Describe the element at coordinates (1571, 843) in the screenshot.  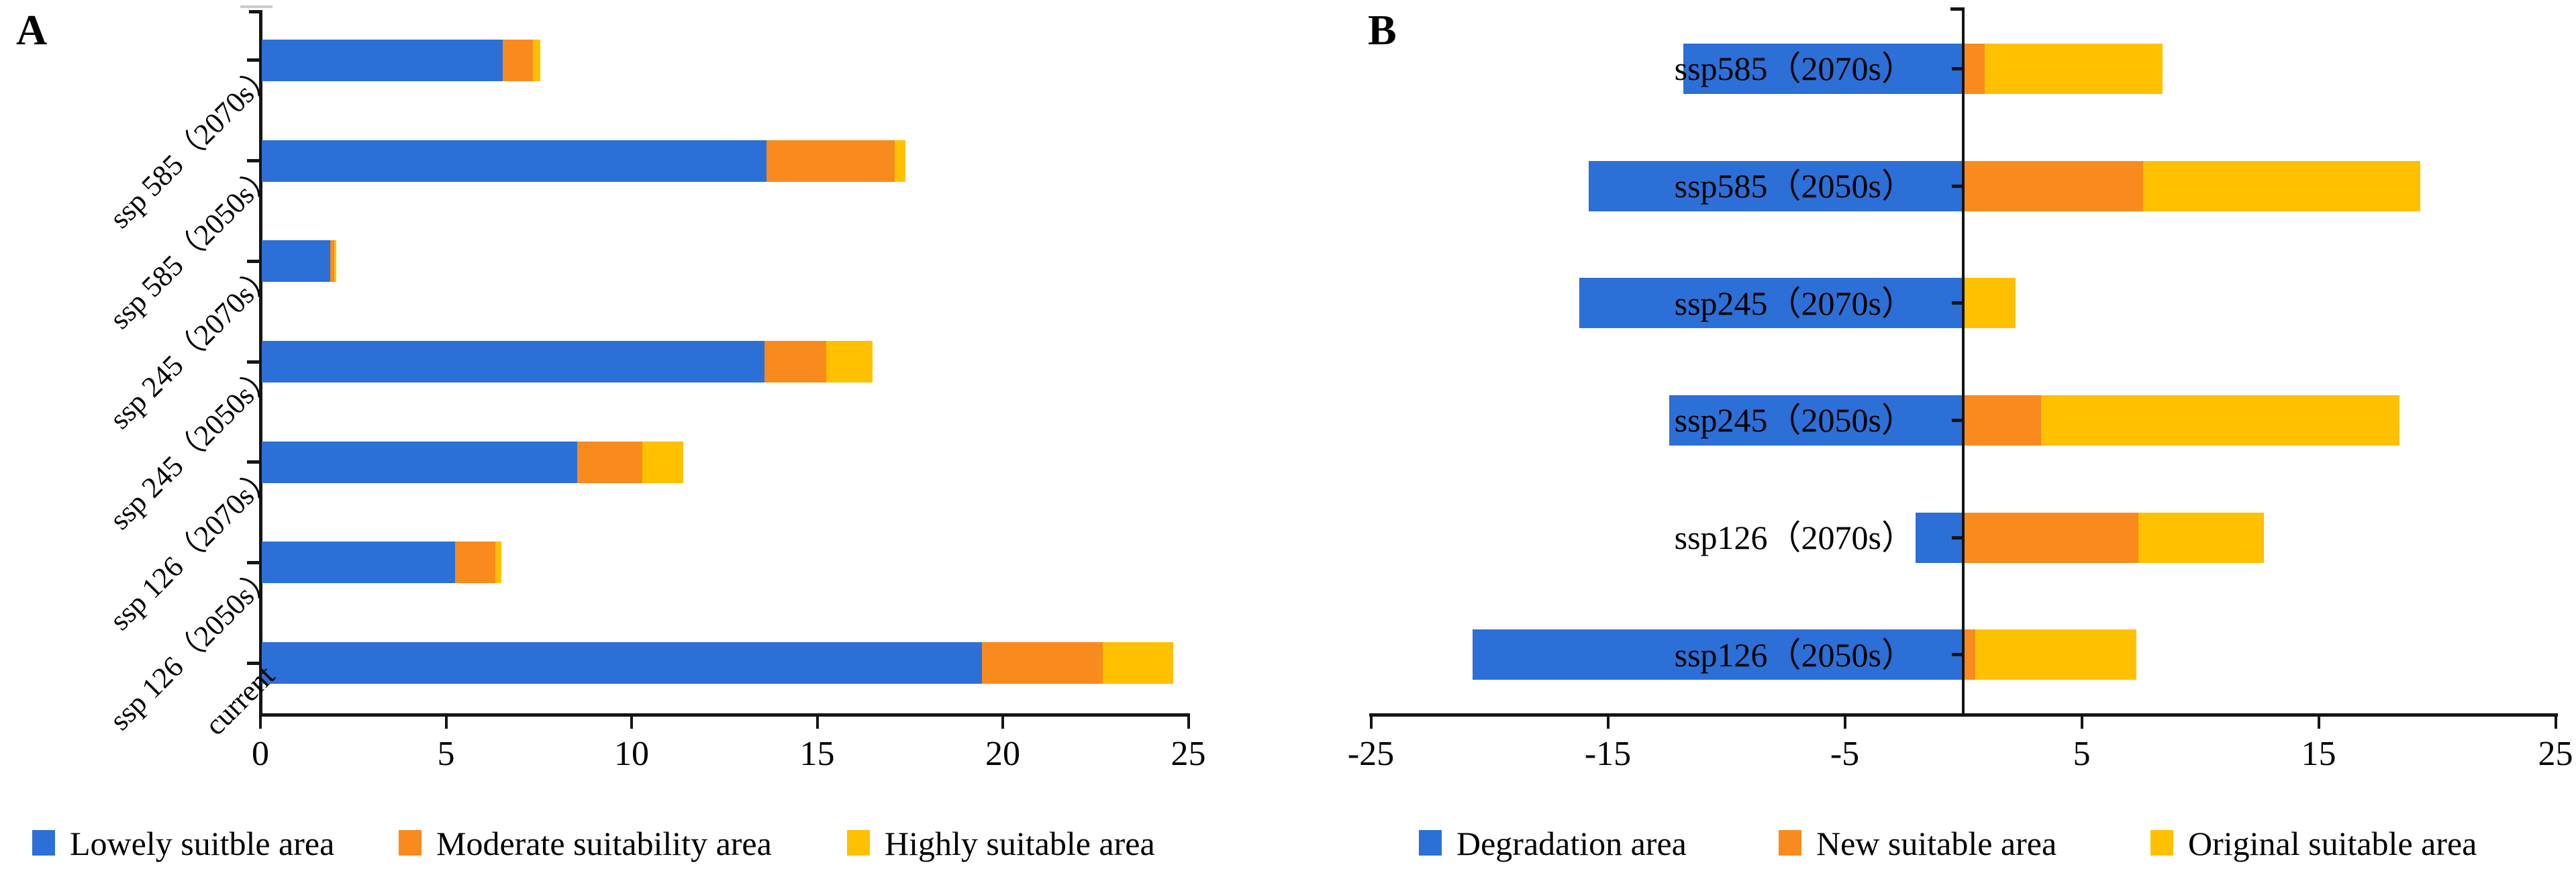
I see `legend-label: Degradation area` at that location.